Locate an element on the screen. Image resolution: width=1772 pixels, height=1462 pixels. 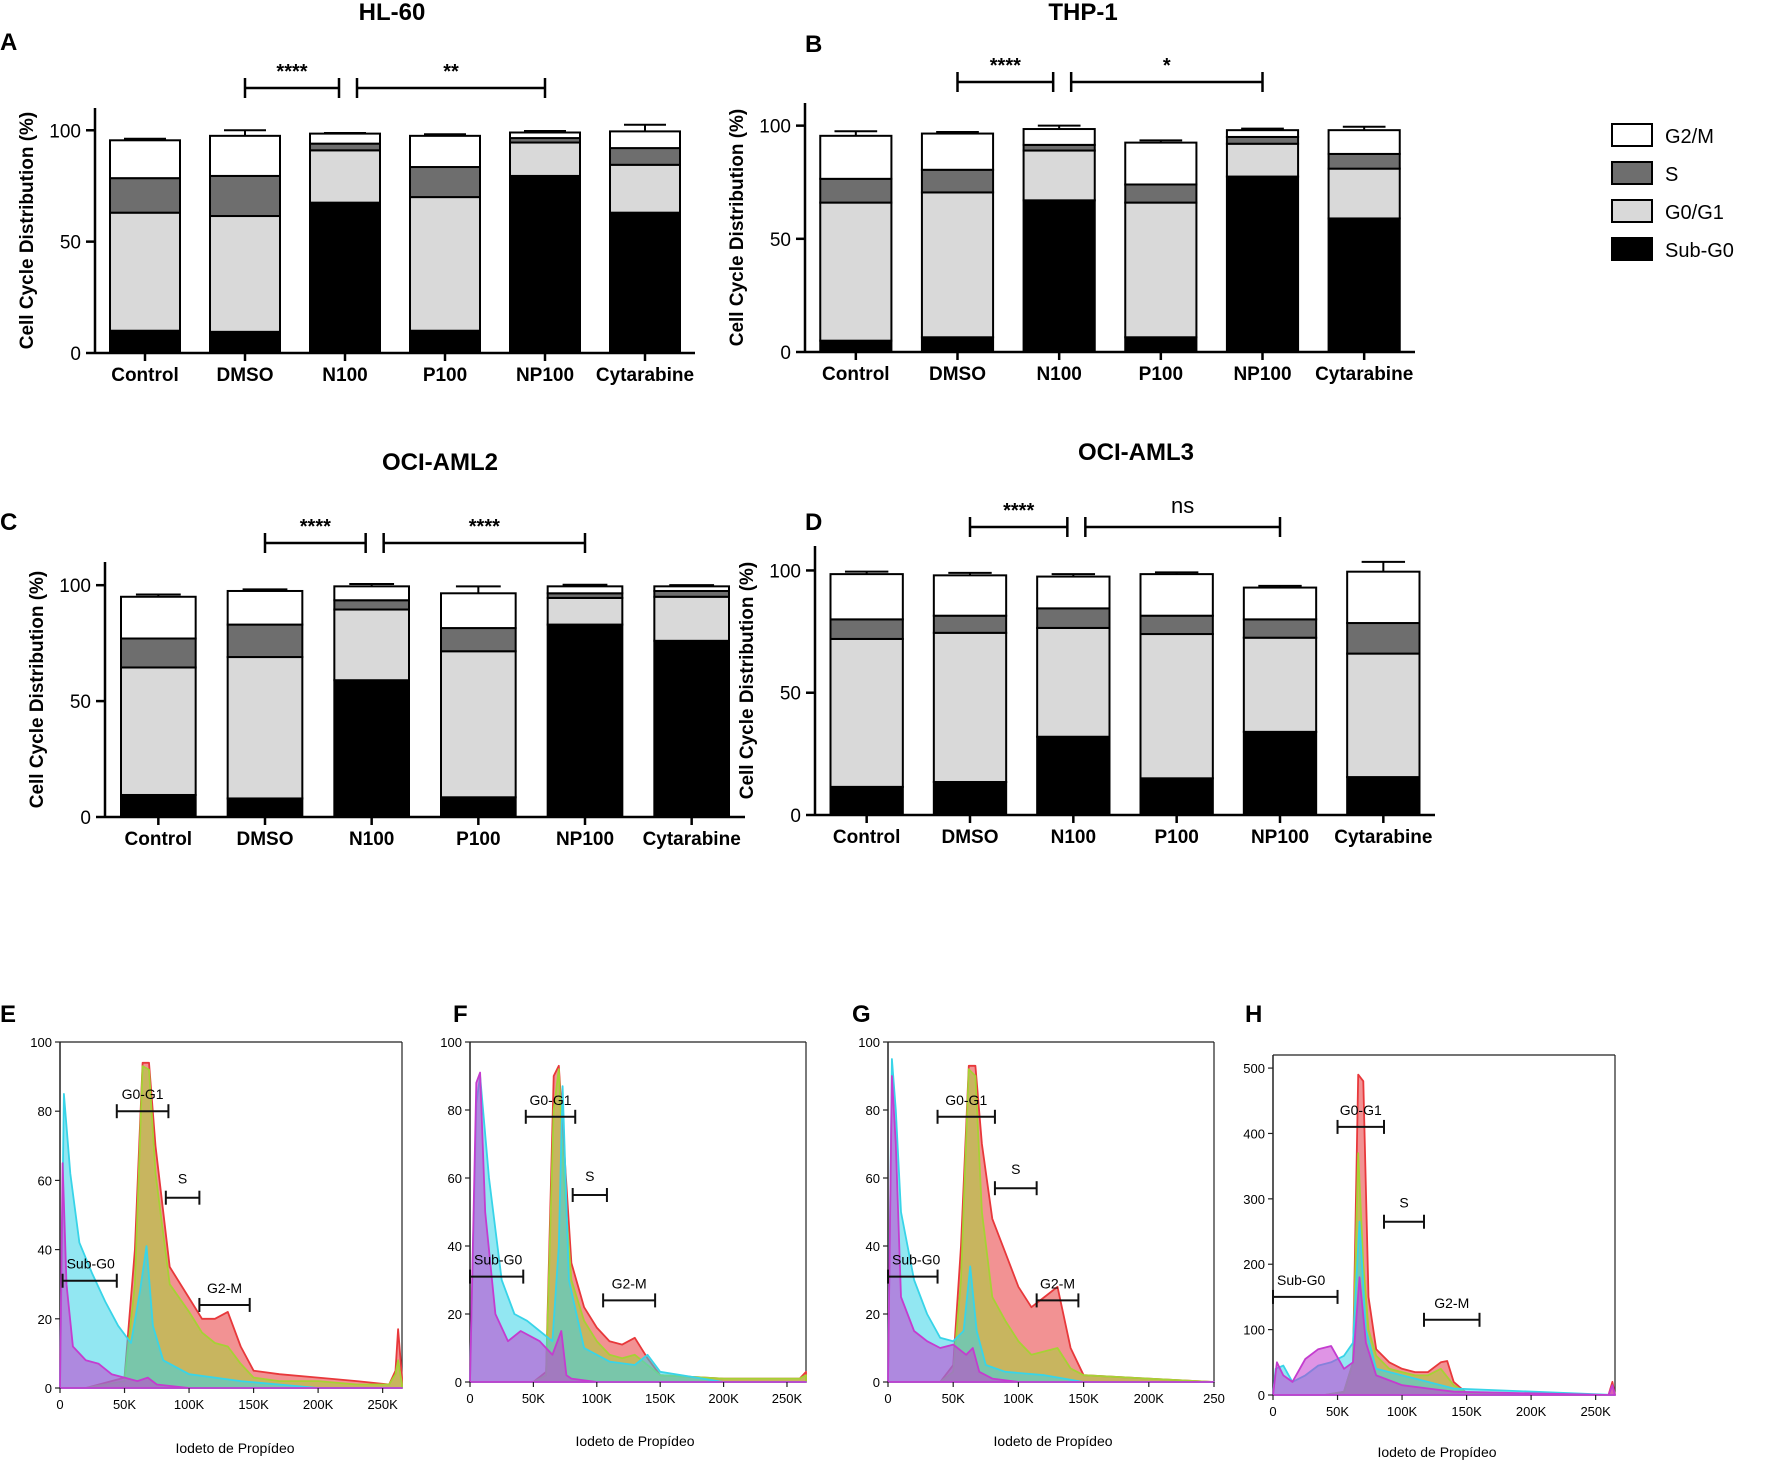
panel-label: A is located at coordinates (8, 42).